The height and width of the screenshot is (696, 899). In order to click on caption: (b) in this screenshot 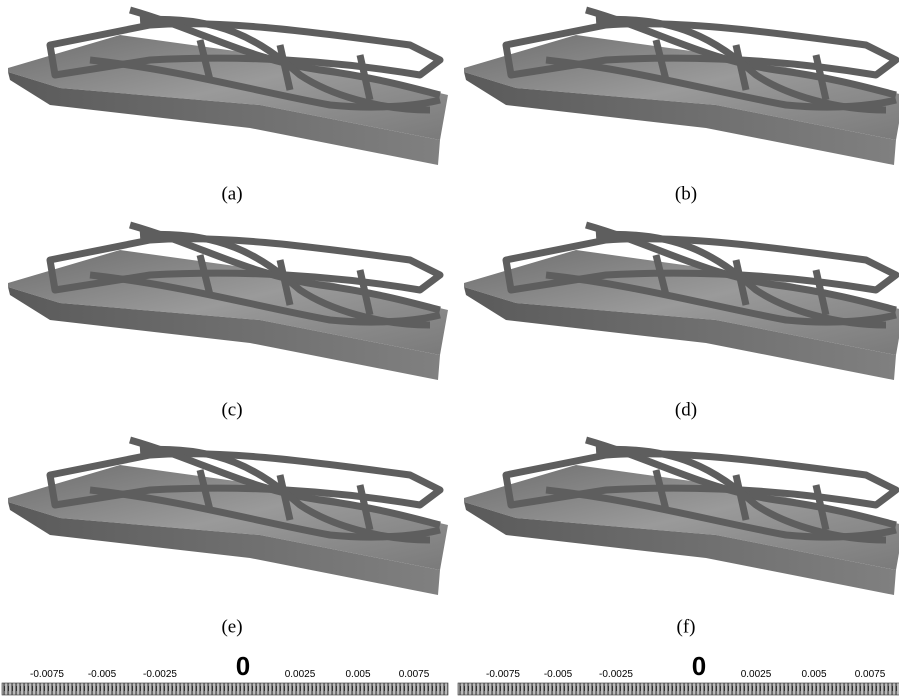, I will do `click(686, 193)`.